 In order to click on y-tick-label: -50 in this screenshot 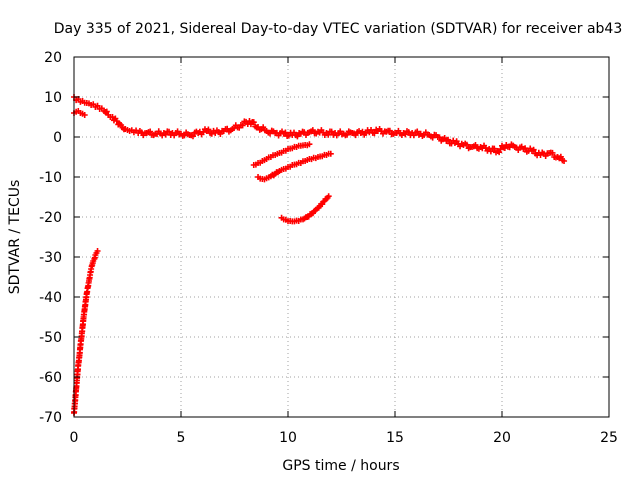, I will do `click(50, 338)`.